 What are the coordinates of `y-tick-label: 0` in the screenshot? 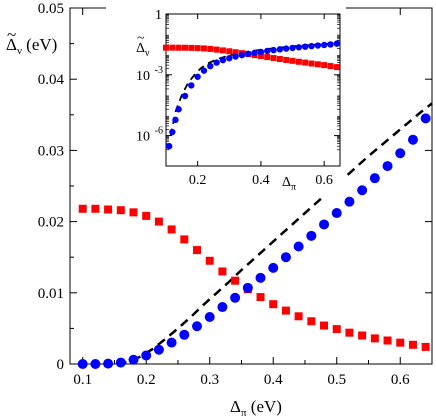 It's located at (61, 365).